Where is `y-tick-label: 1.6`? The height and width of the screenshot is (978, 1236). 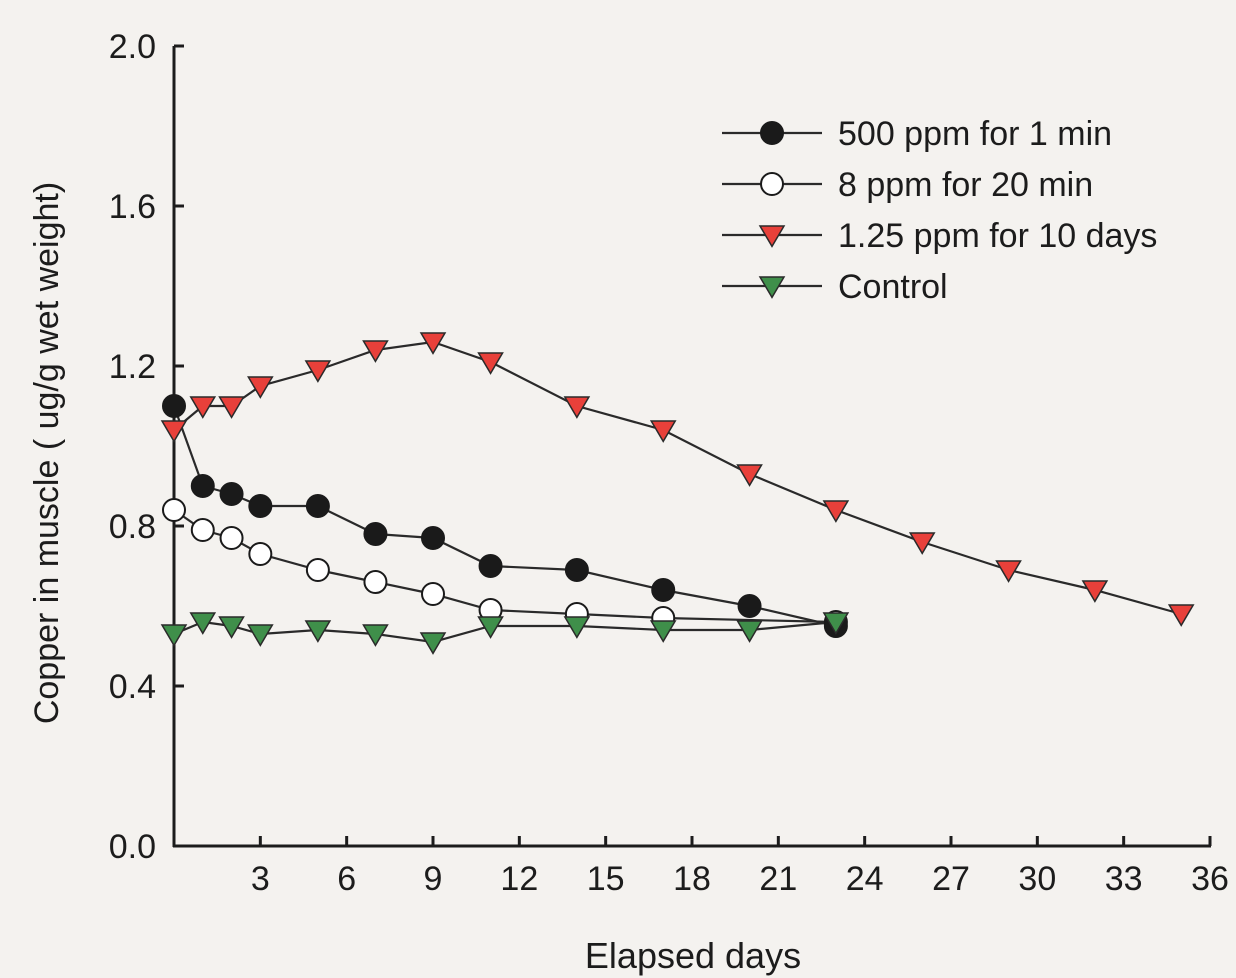
y-tick-label: 1.6 is located at coordinates (132, 207).